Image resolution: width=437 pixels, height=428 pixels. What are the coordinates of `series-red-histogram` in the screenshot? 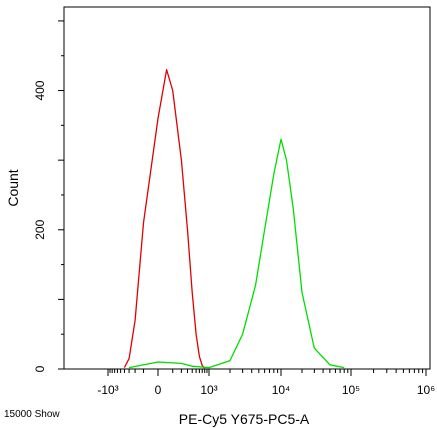 It's located at (164, 219).